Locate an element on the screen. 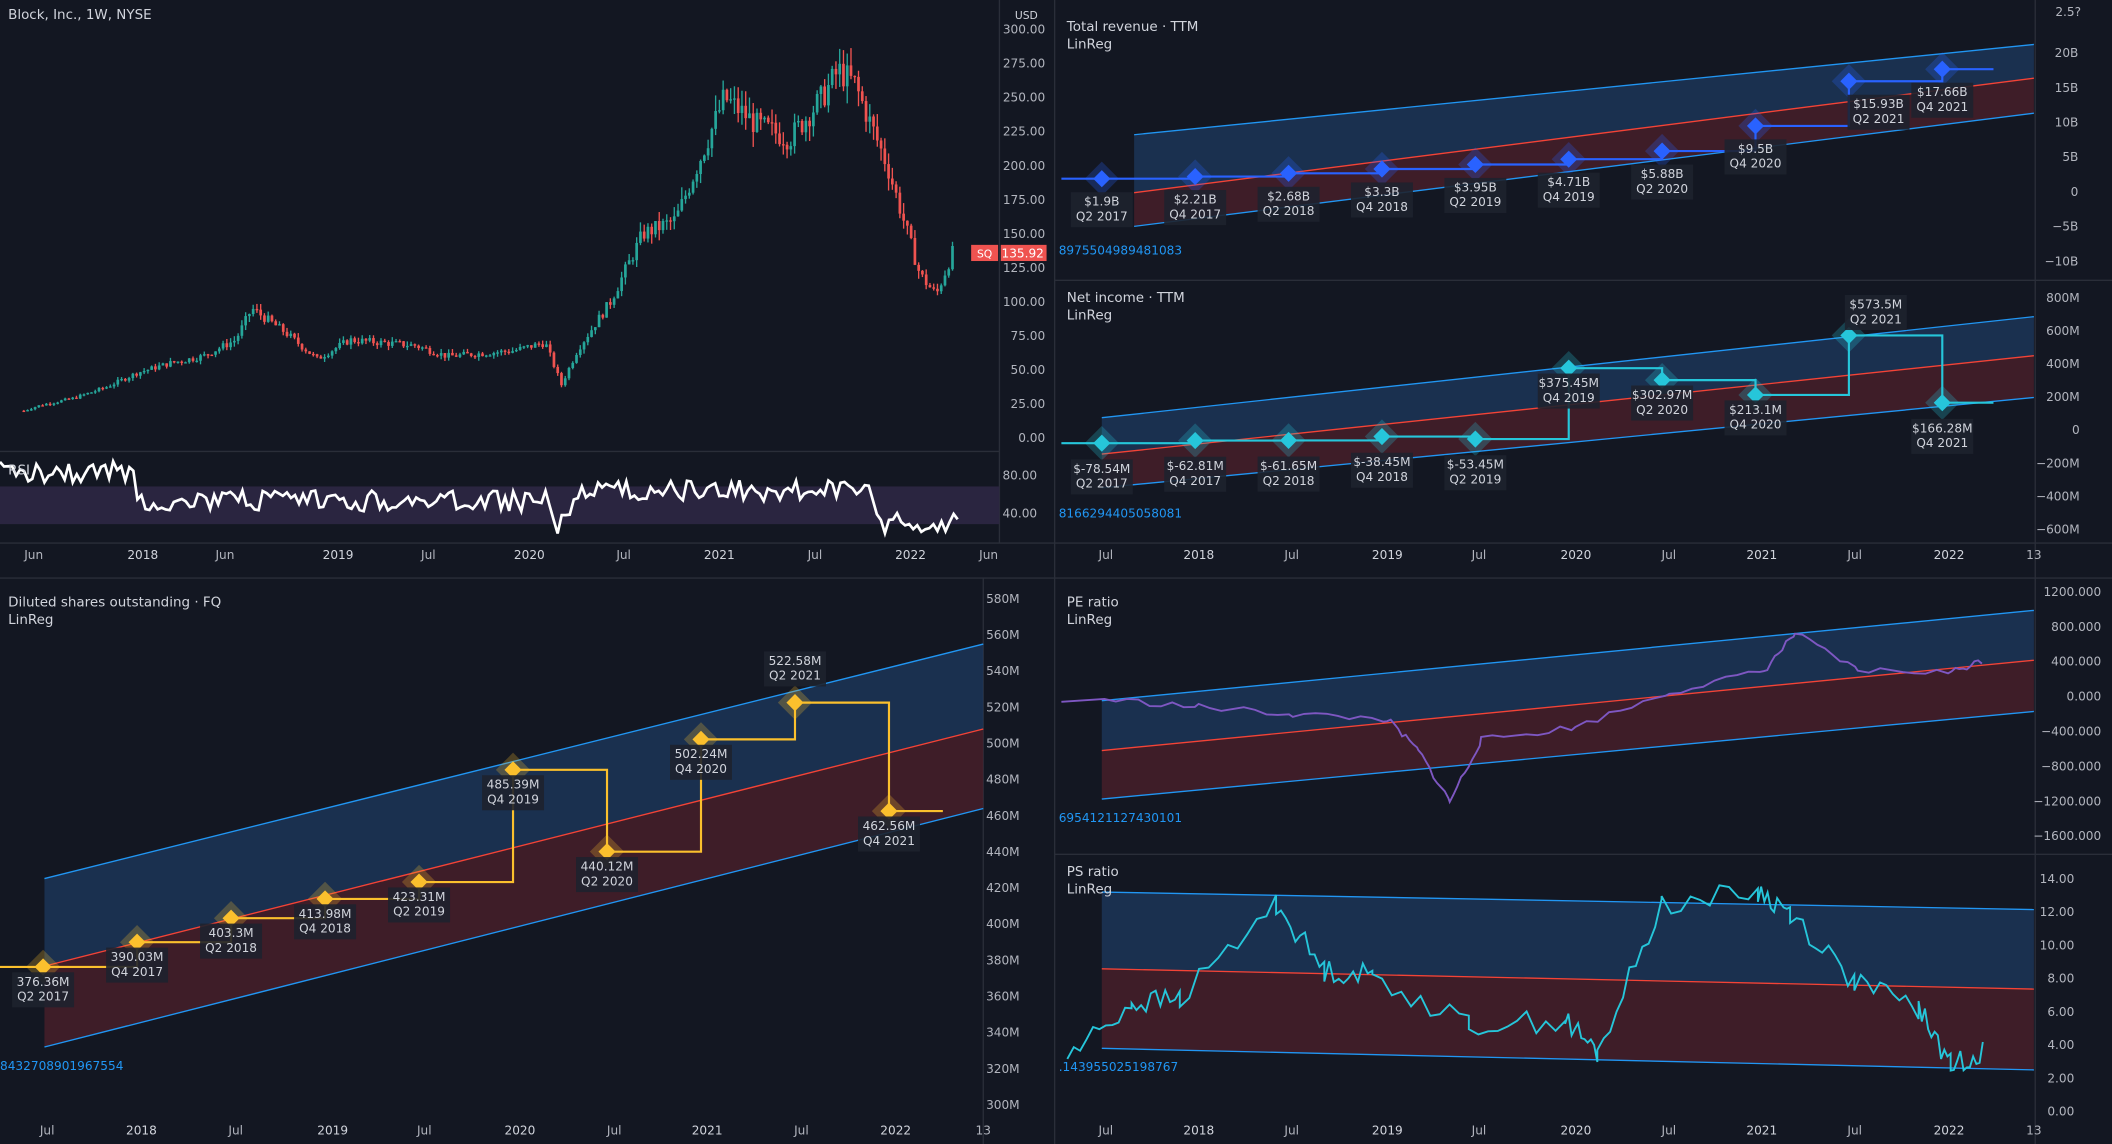  rsi-y-tick: 80.00 is located at coordinates (1019, 476).